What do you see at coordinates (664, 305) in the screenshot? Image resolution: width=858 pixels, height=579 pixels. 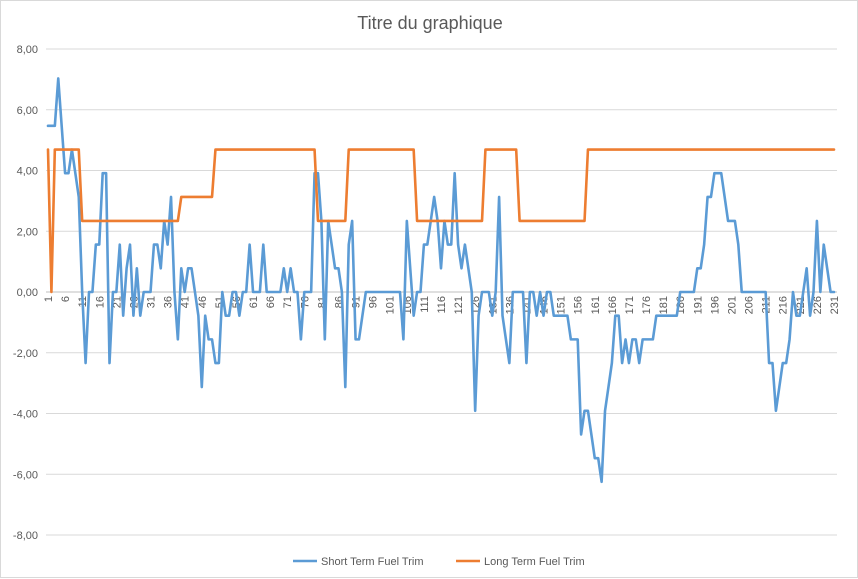 I see `x-tick-label: 181` at bounding box center [664, 305].